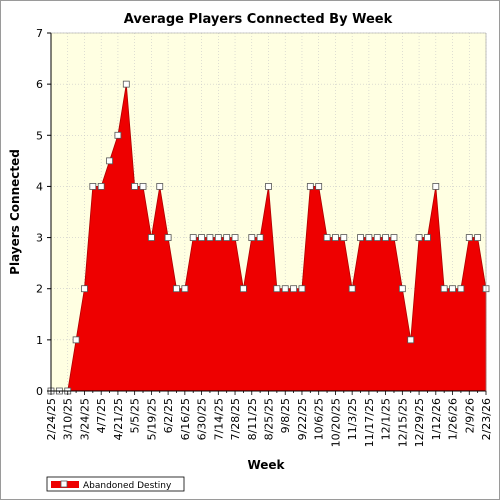  What do you see at coordinates (64, 484) in the screenshot?
I see `legend-marker` at bounding box center [64, 484].